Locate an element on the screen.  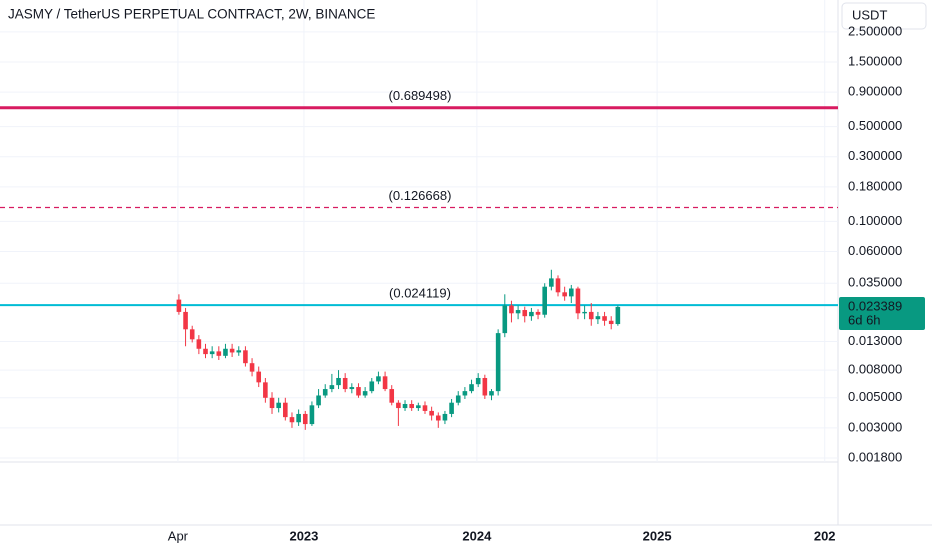
y-tick-label: 0.180000 is located at coordinates (875, 185).